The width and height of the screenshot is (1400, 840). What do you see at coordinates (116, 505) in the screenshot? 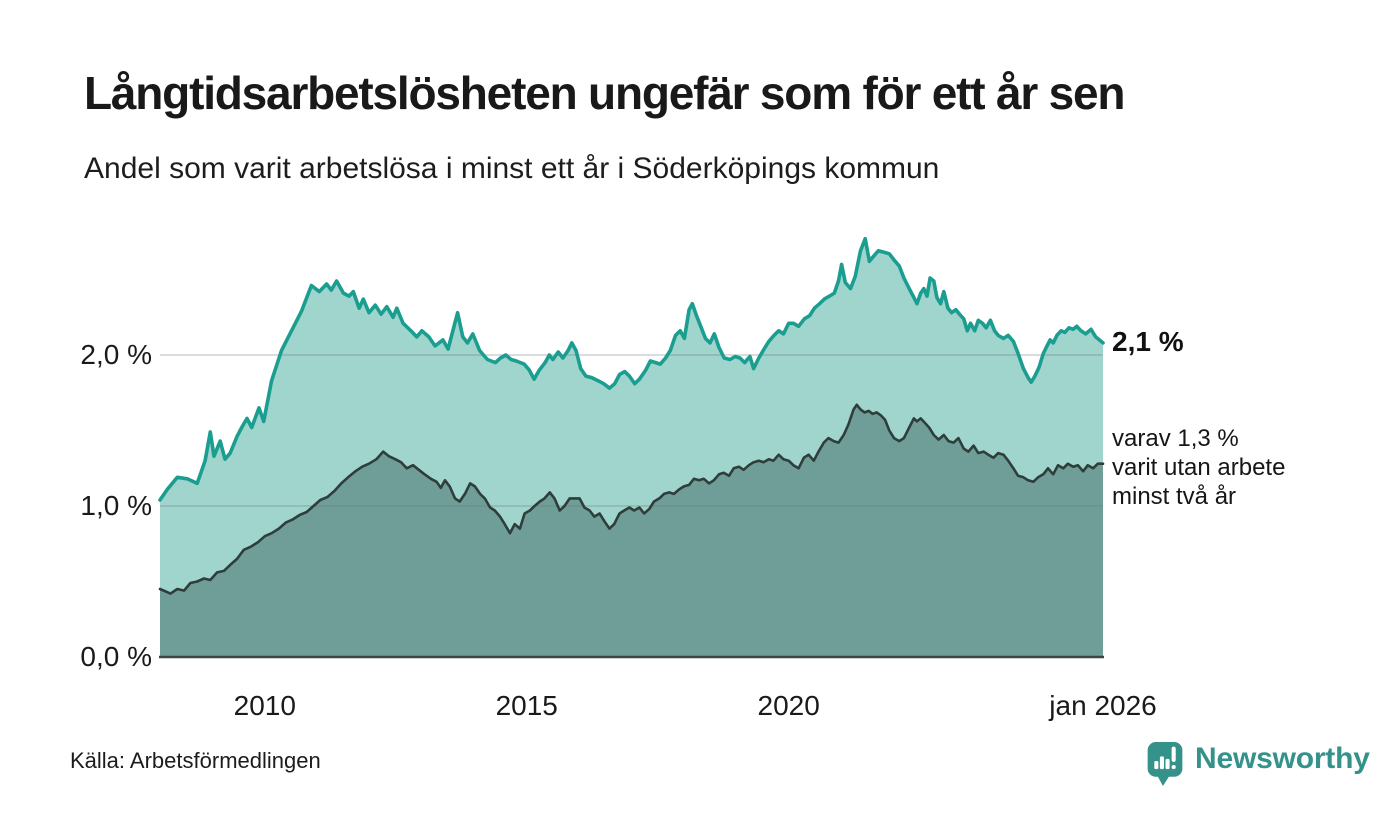
I see `y-tick-label: 1,0 %` at bounding box center [116, 505].